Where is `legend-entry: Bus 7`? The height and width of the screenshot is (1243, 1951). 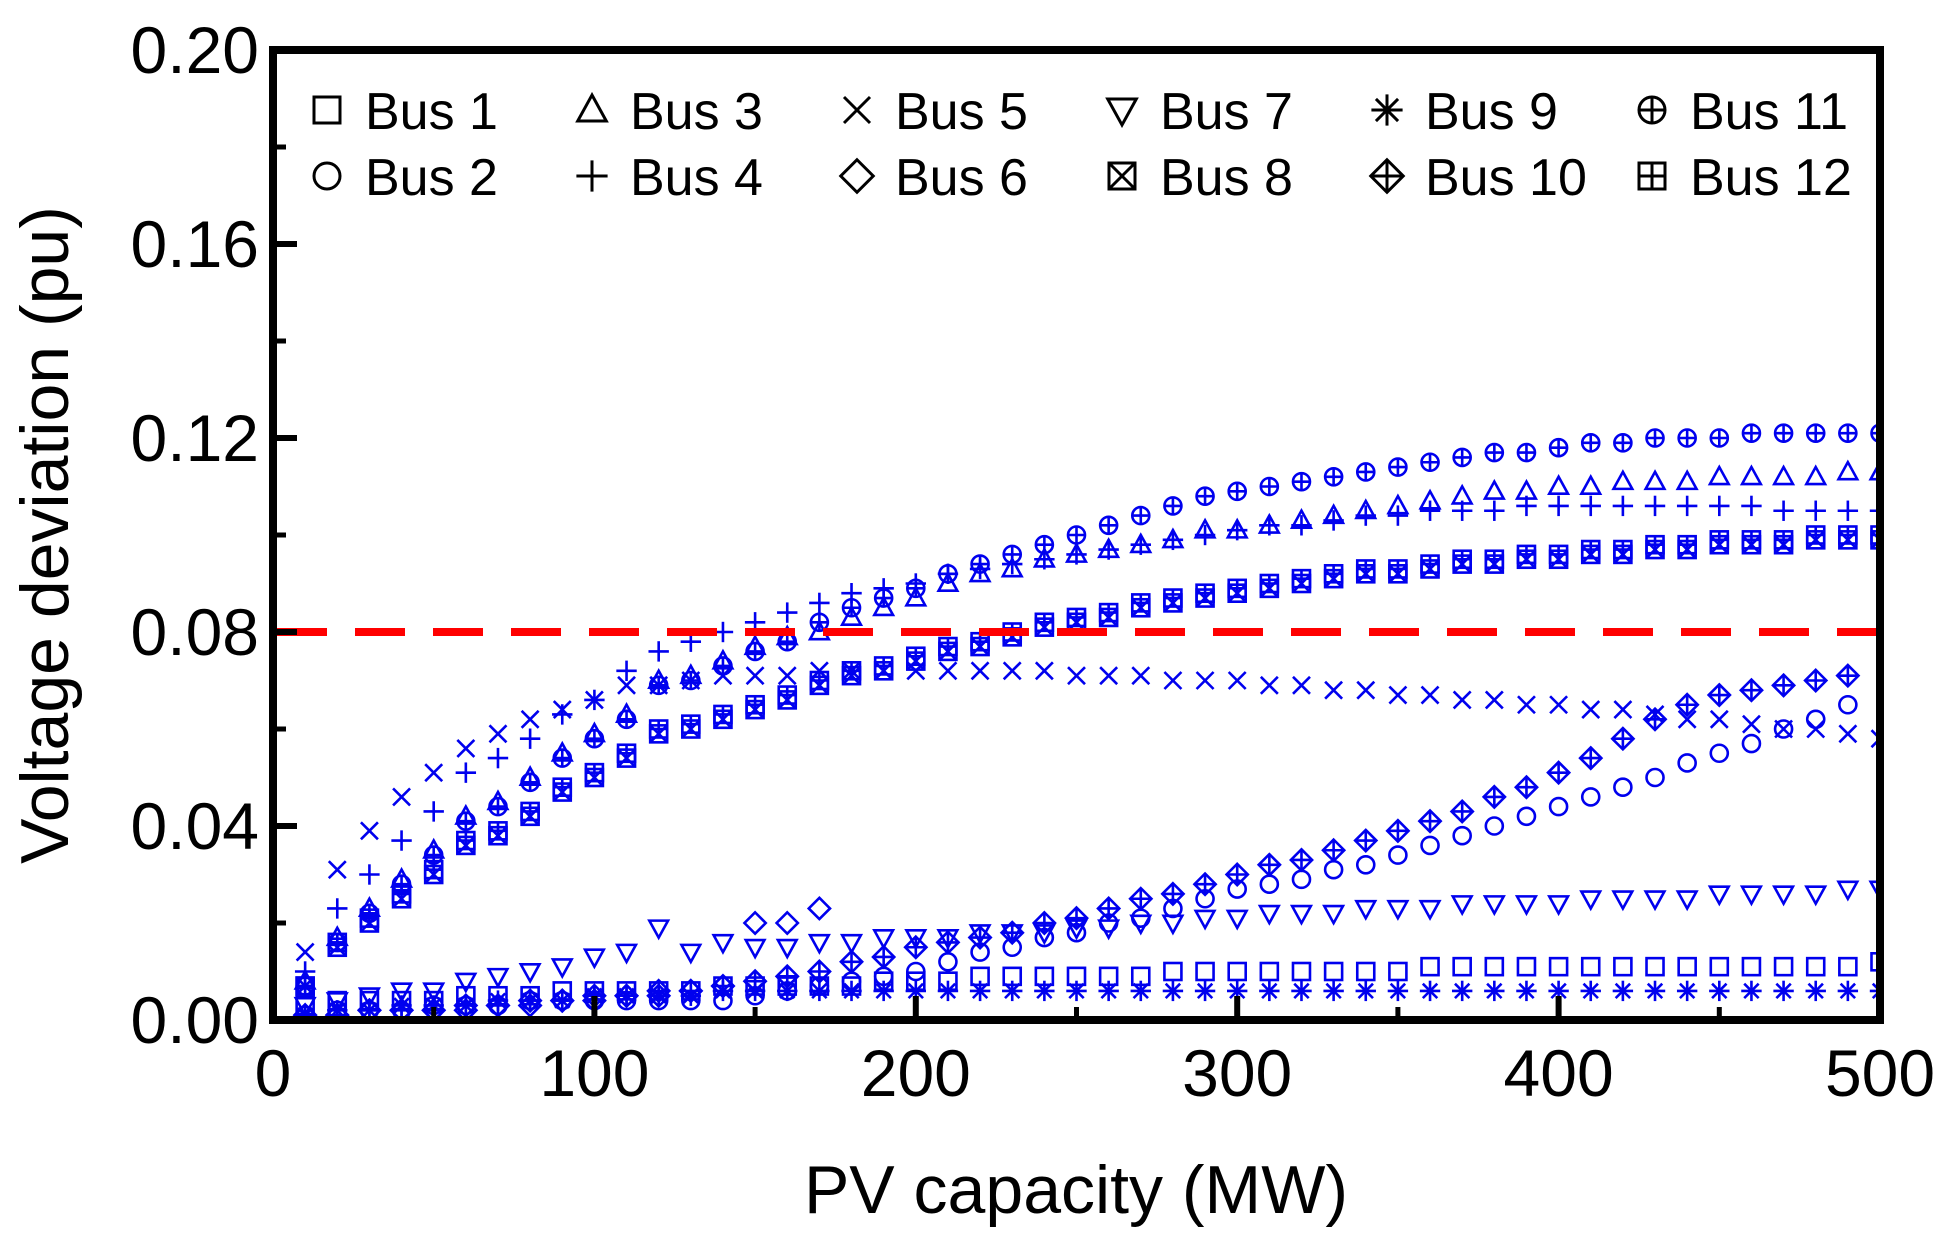 legend-entry: Bus 7 is located at coordinates (1199, 112).